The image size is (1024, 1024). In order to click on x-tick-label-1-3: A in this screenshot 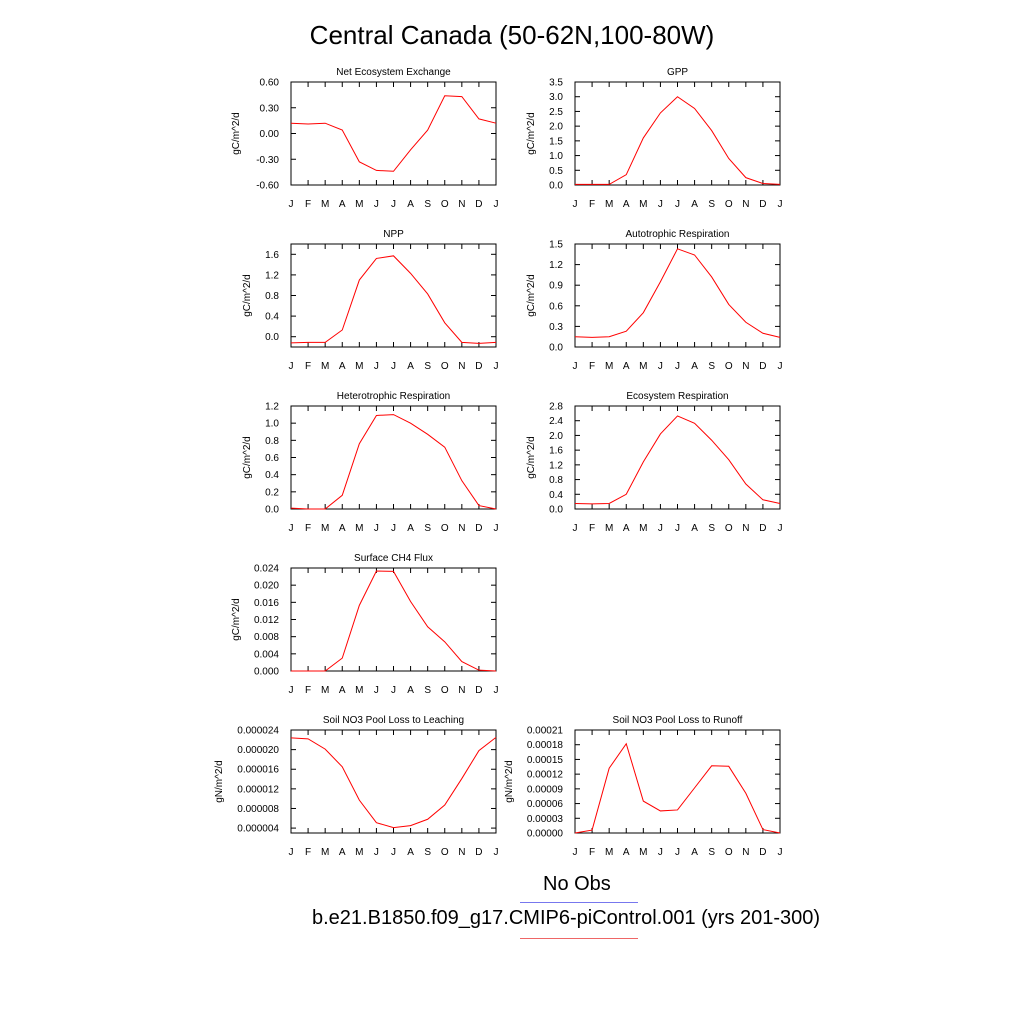, I will do `click(626, 204)`.